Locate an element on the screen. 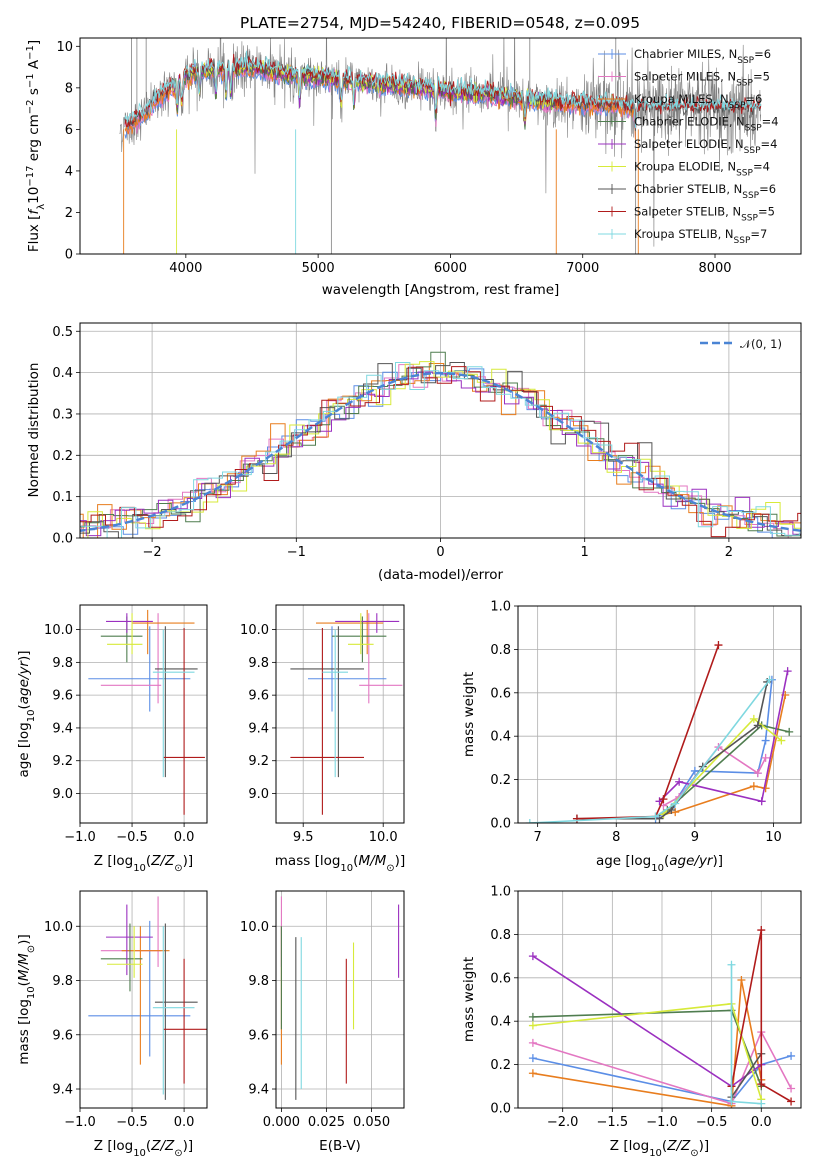  legend-label-chabrier_stelib: Chabrier STELIB, NSSP=6 is located at coordinates (705, 191).